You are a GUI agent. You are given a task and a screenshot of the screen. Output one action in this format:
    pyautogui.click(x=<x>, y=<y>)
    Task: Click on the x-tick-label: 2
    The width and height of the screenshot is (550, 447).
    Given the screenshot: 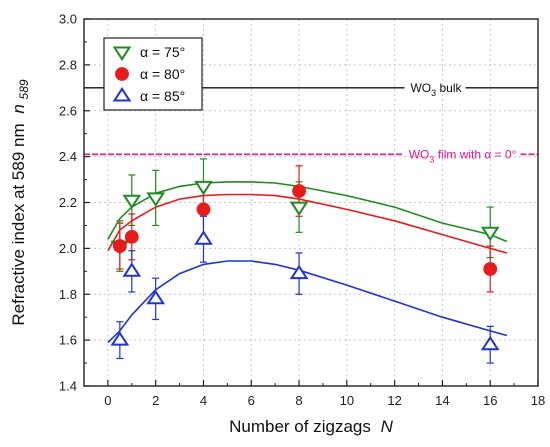 What is the action you would take?
    pyautogui.click(x=155, y=400)
    